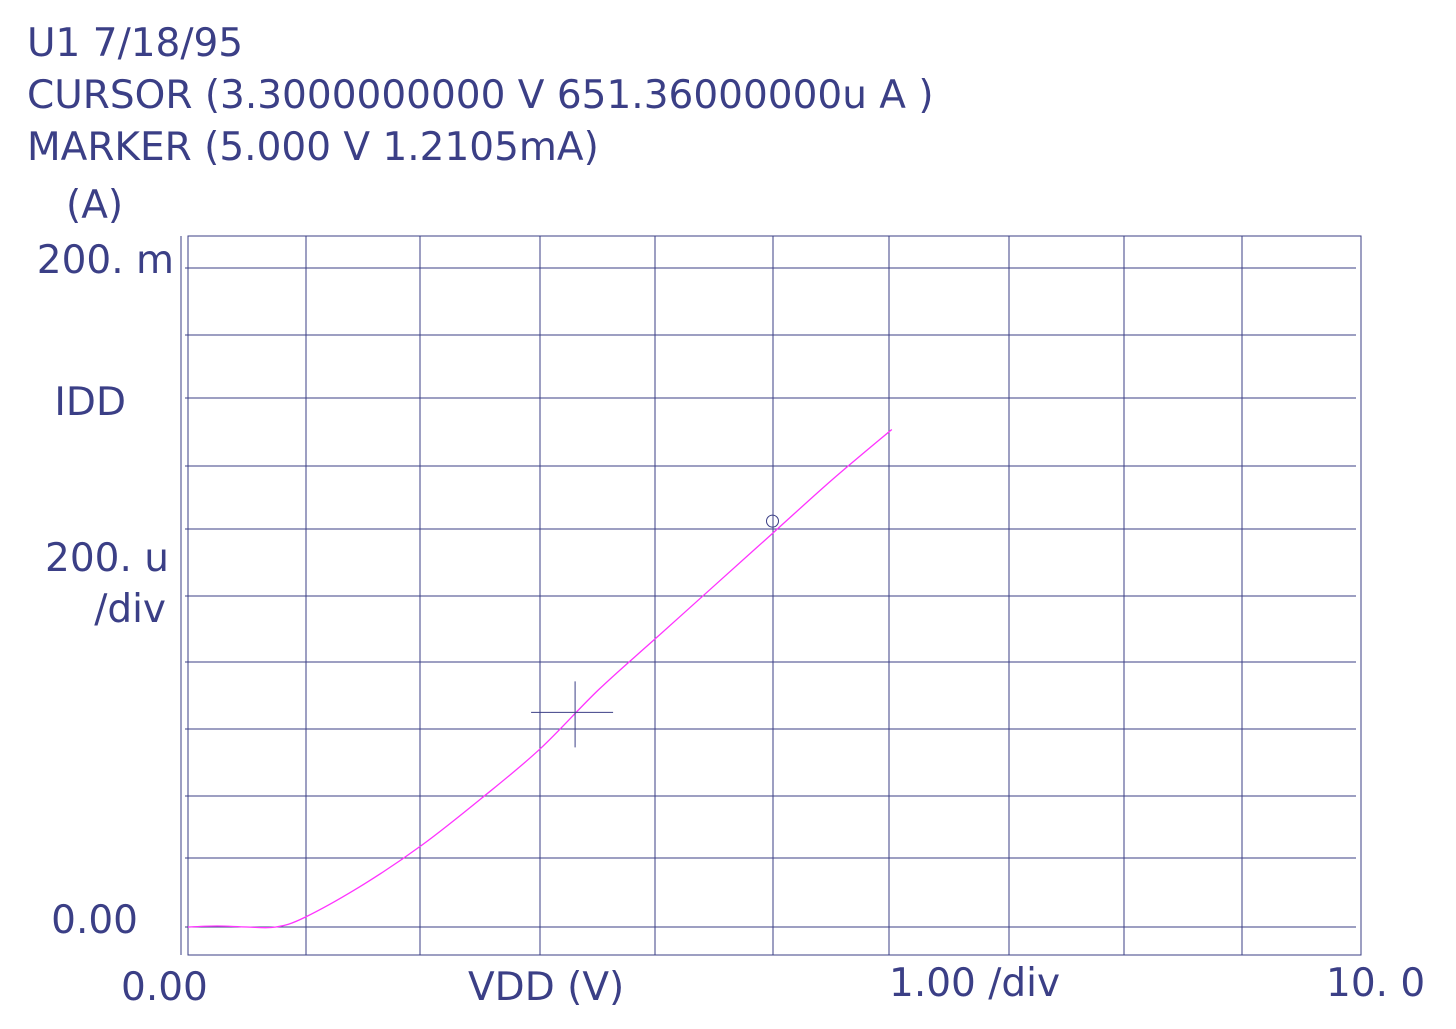 This screenshot has height=1029, width=1456. What do you see at coordinates (95, 205) in the screenshot?
I see `y-axis-unit: (A)` at bounding box center [95, 205].